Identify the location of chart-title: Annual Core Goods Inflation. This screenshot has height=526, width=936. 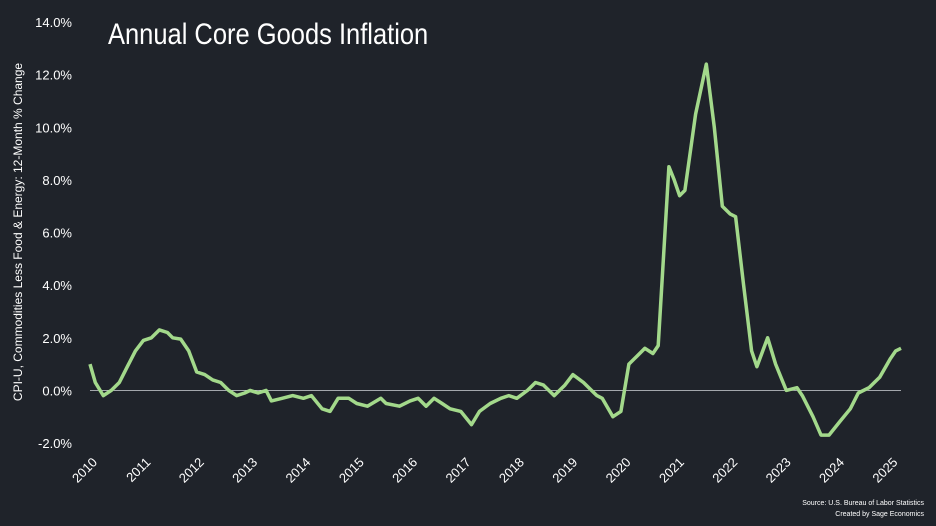
(268, 33).